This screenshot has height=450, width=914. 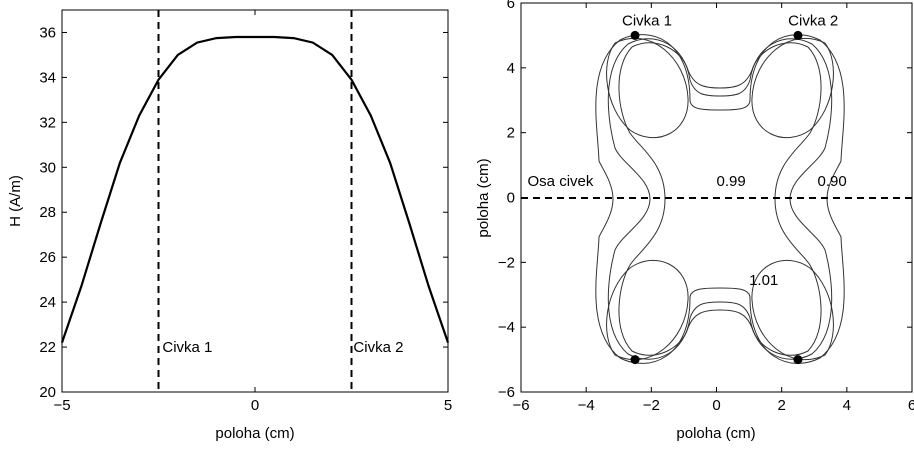 What do you see at coordinates (511, 6) in the screenshot?
I see `y-tick-label: 6` at bounding box center [511, 6].